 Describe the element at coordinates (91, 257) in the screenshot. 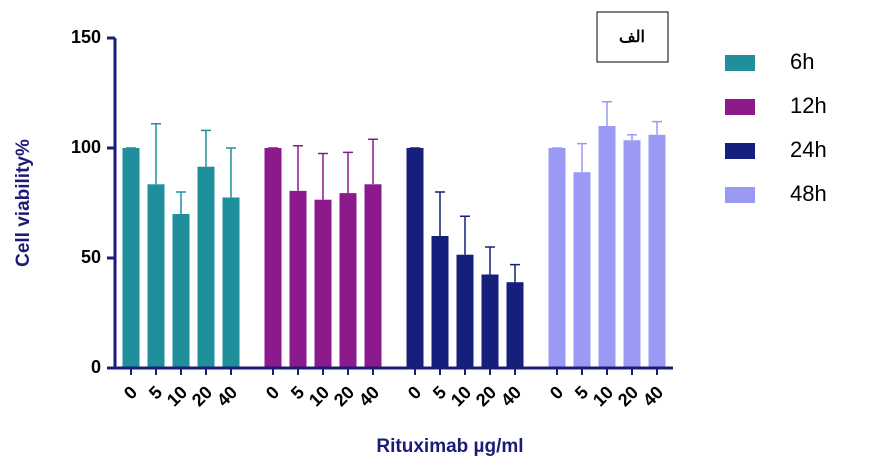

I see `y-tick-label: 50` at that location.